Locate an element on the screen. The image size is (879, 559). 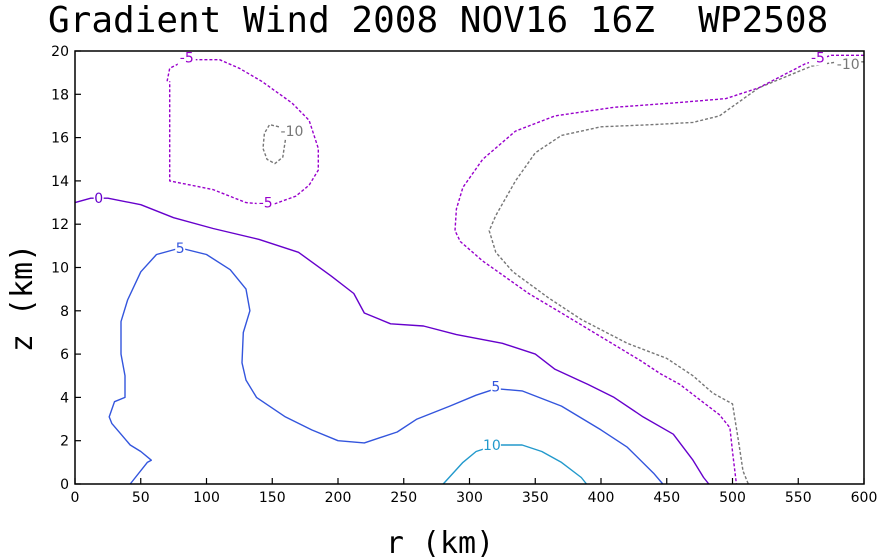
y-tick-label: 8 is located at coordinates (64, 312).